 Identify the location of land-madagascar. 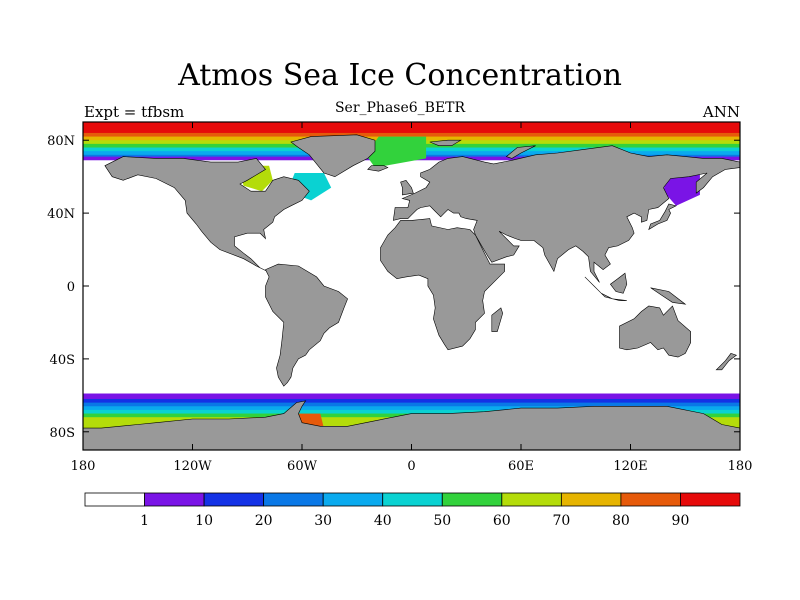
(497, 319).